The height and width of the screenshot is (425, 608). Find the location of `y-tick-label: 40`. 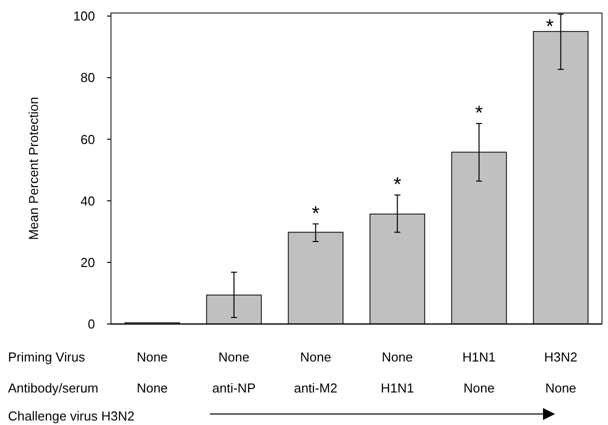

y-tick-label: 40 is located at coordinates (87, 200).